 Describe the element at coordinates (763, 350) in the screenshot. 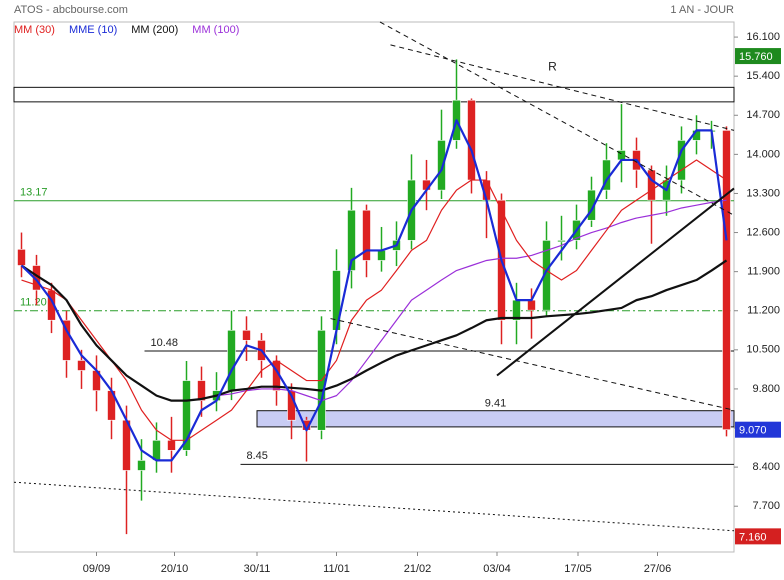

I see `y-tick-label: 10.500` at that location.